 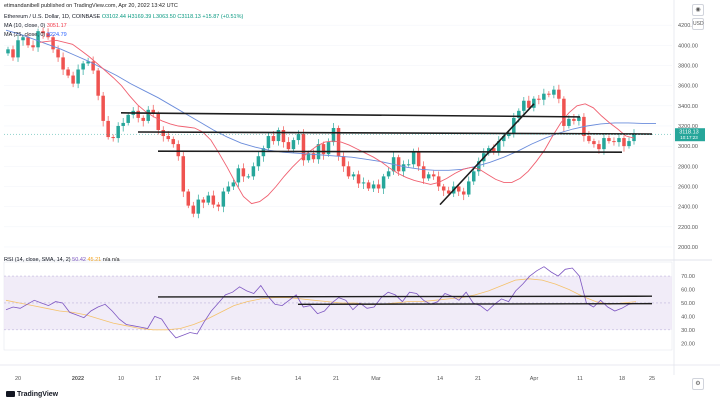 What do you see at coordinates (622, 379) in the screenshot?
I see `time-tick-label: 18` at bounding box center [622, 379].